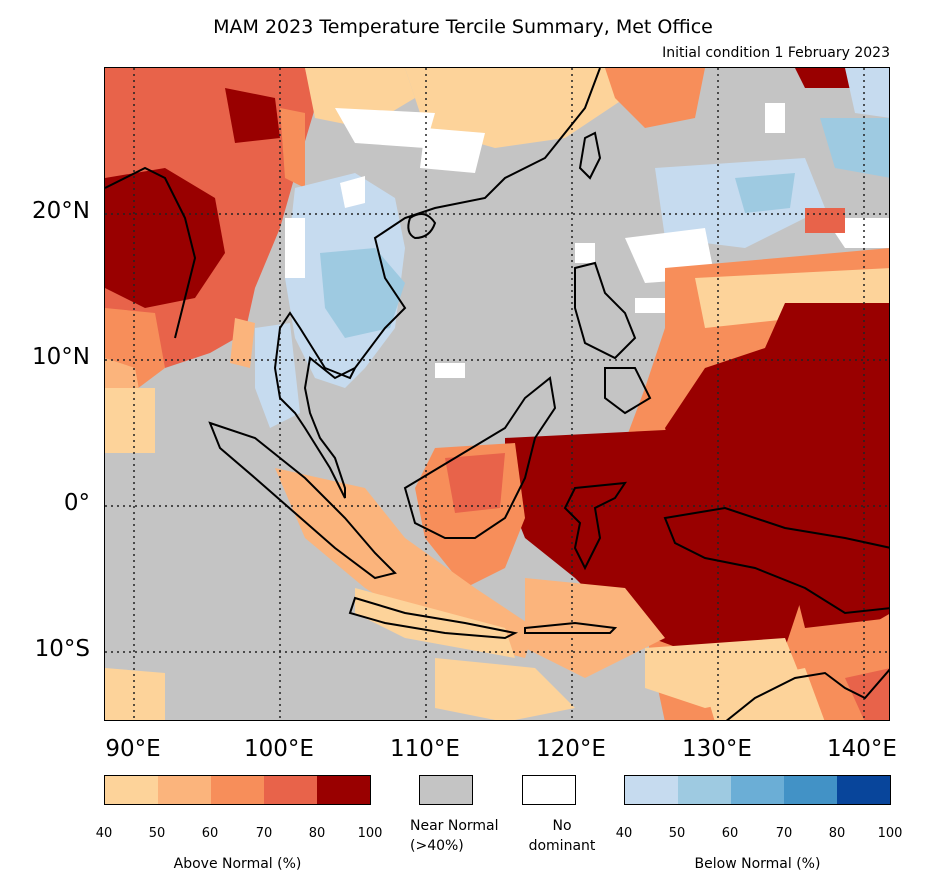 The image size is (926, 893). Describe the element at coordinates (317, 833) in the screenshot. I see `above-tick: 80` at that location.